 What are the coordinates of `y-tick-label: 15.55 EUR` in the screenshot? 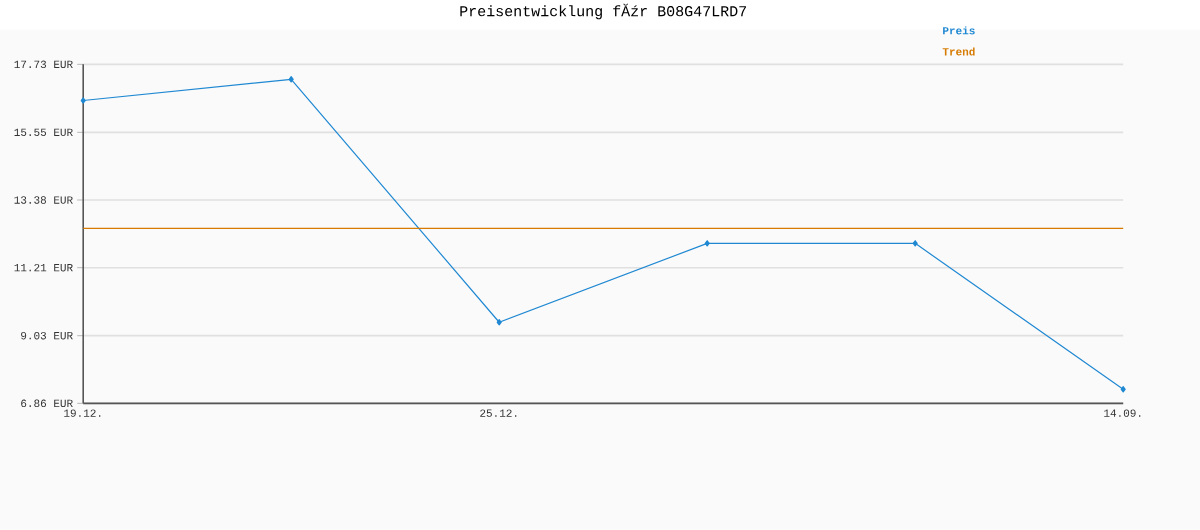 It's located at (43, 132).